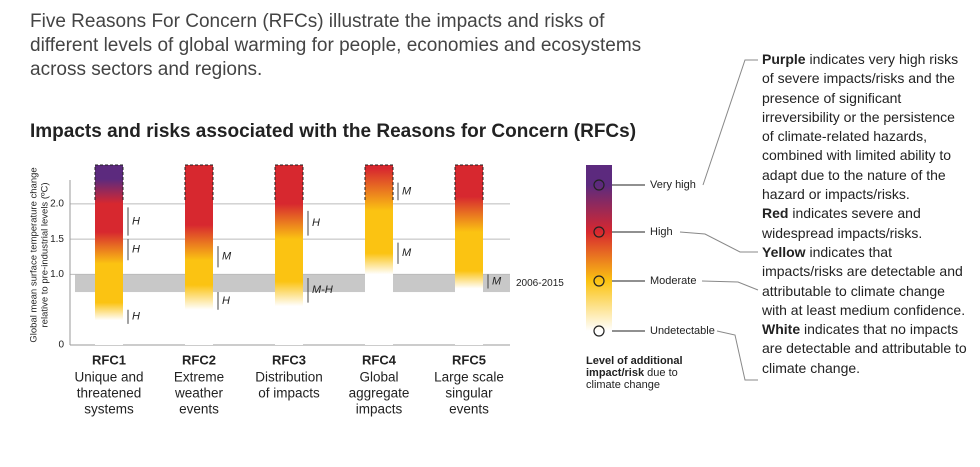 The height and width of the screenshot is (467, 980). What do you see at coordinates (61, 345) in the screenshot?
I see `y-tick-label: 0` at bounding box center [61, 345].